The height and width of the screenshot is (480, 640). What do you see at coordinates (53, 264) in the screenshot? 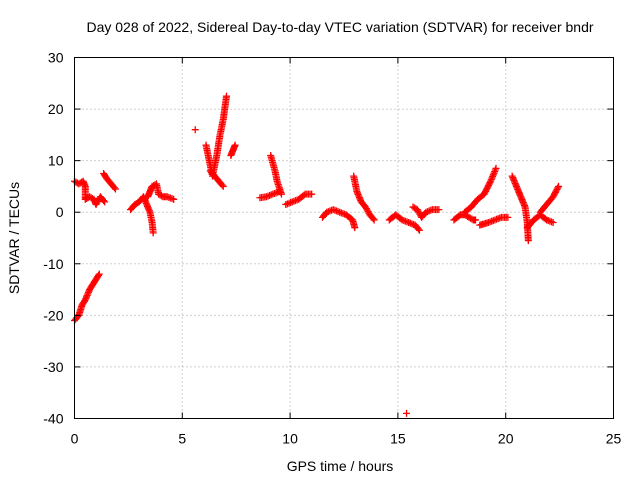
I see `y-tick-label: -10` at bounding box center [53, 264].